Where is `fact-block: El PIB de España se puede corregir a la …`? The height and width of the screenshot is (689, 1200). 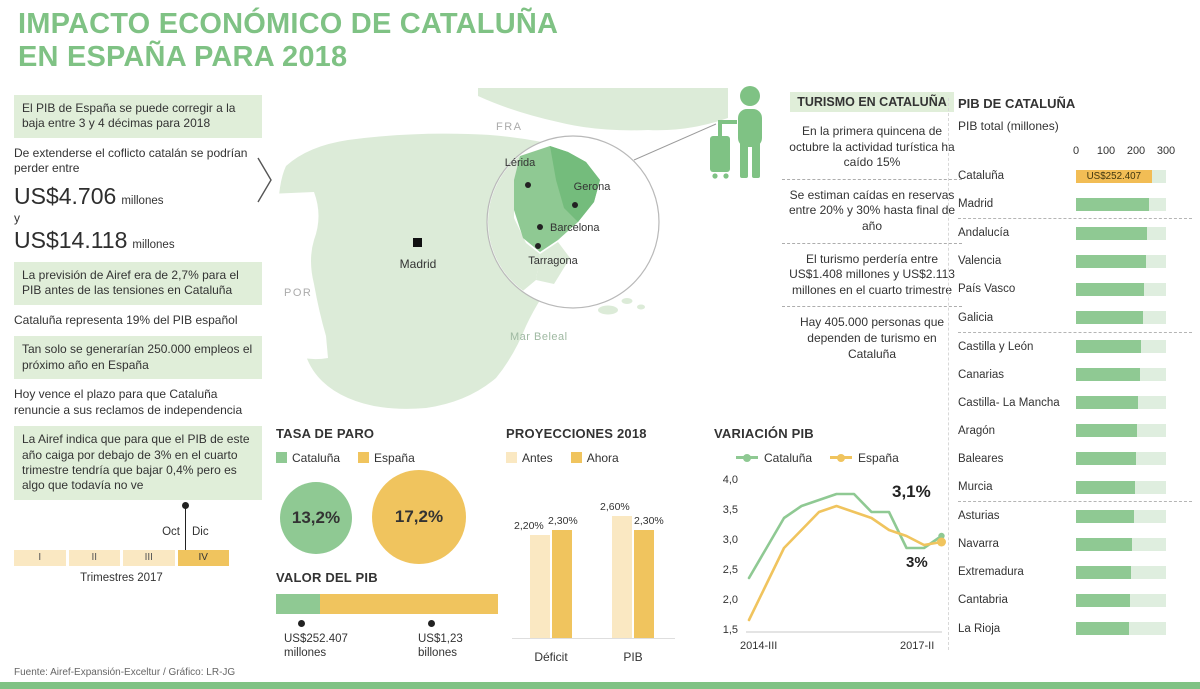 fact-block: El PIB de España se puede corregir a la … is located at coordinates (138, 116).